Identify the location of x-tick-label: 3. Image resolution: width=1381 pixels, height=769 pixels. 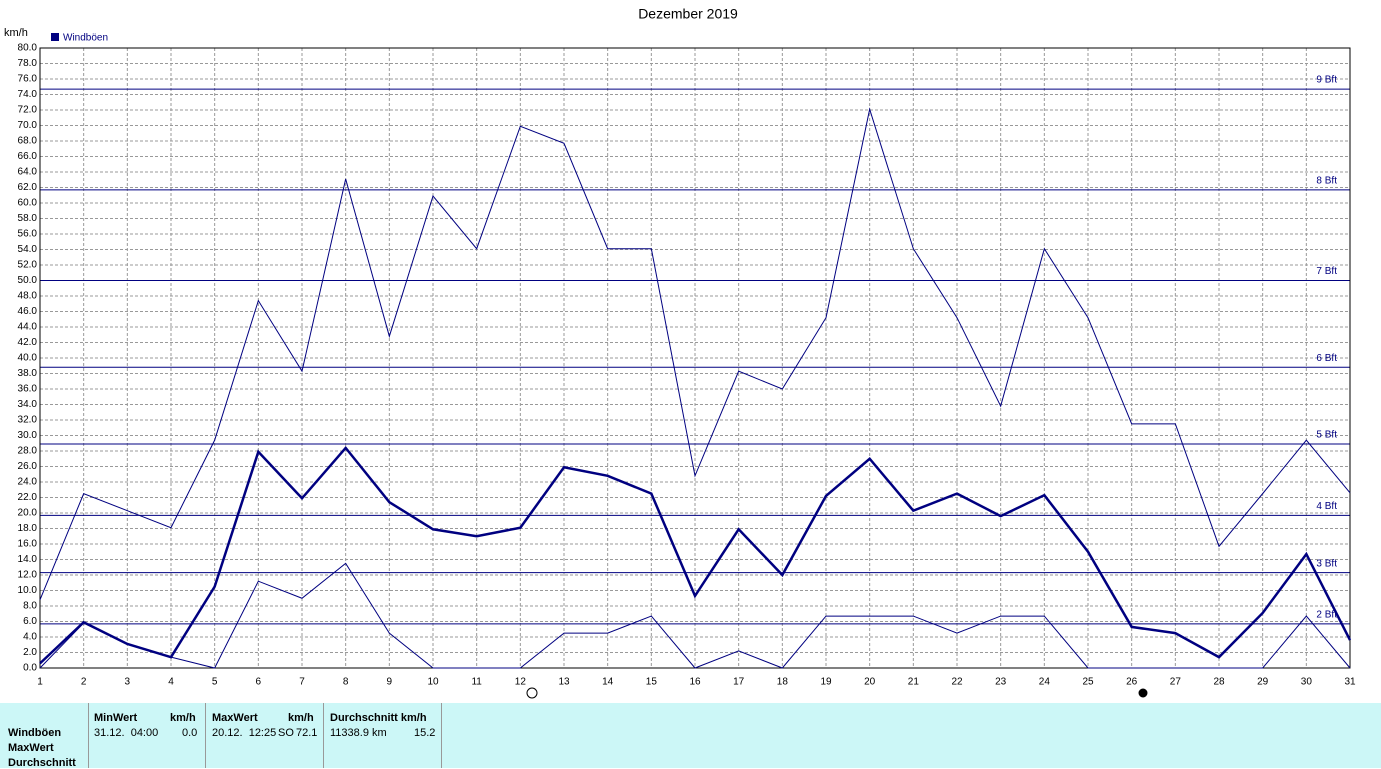
(128, 682).